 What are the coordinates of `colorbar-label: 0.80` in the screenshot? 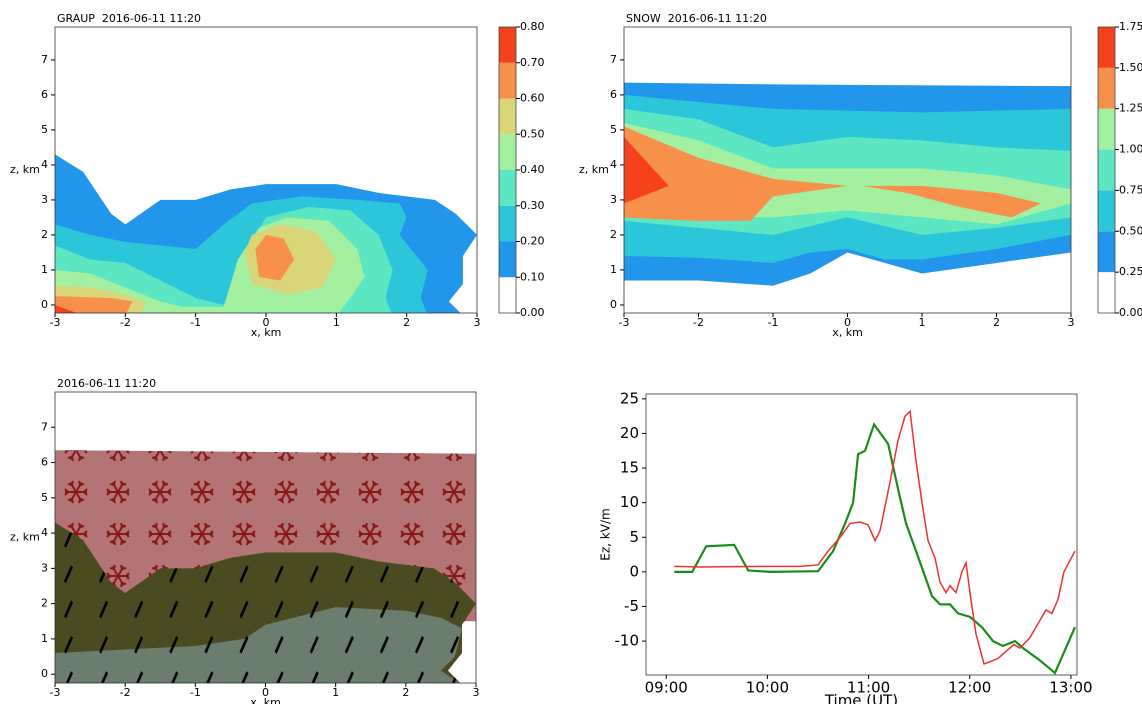 It's located at (532, 26).